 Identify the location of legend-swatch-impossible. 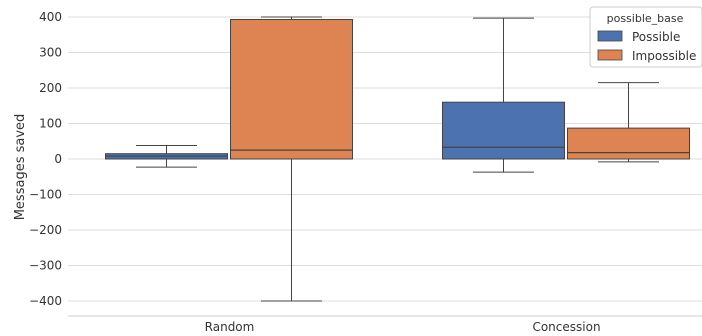
(610, 55).